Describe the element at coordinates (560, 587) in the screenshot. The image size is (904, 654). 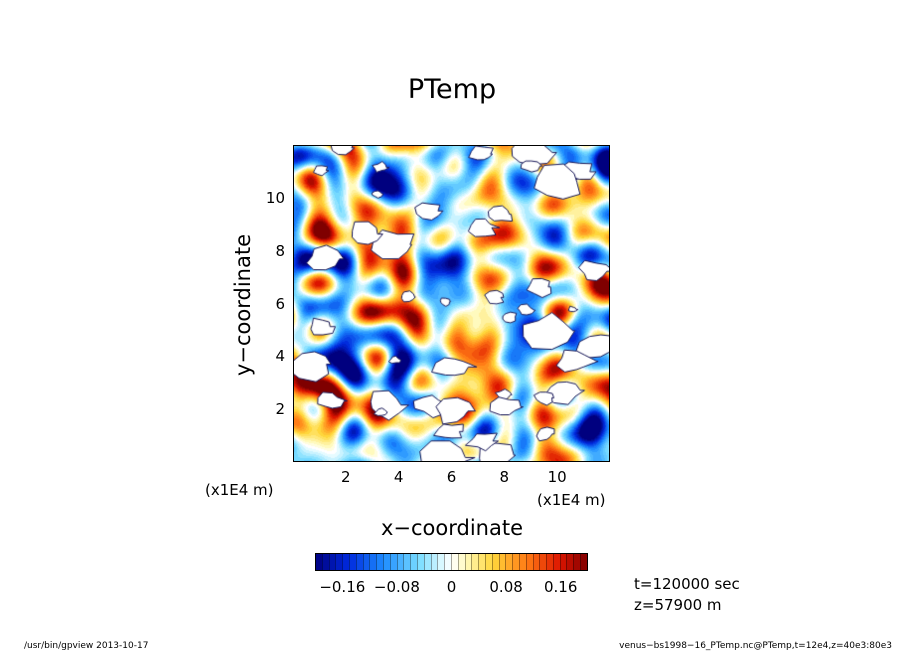
I see `colorbar-tick-label: 0.16` at that location.